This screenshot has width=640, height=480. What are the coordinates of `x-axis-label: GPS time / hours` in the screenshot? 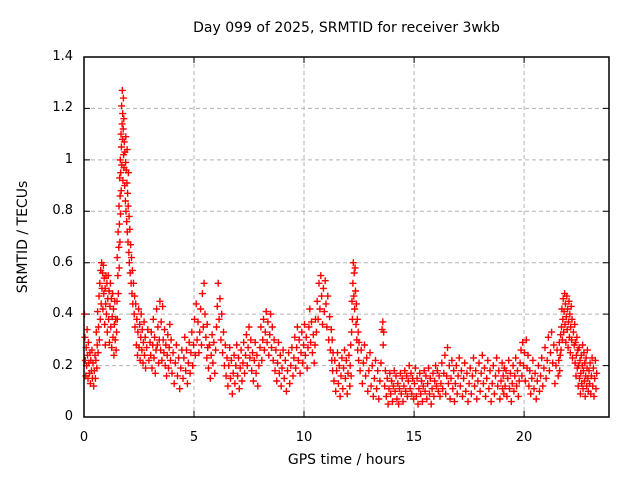 It's located at (346, 460).